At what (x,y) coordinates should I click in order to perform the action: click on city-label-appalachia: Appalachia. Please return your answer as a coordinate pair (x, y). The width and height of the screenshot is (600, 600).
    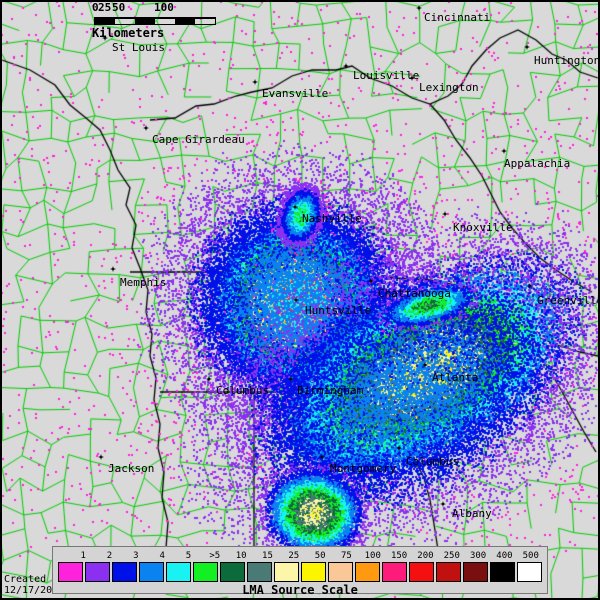
    Looking at the image, I should click on (537, 163).